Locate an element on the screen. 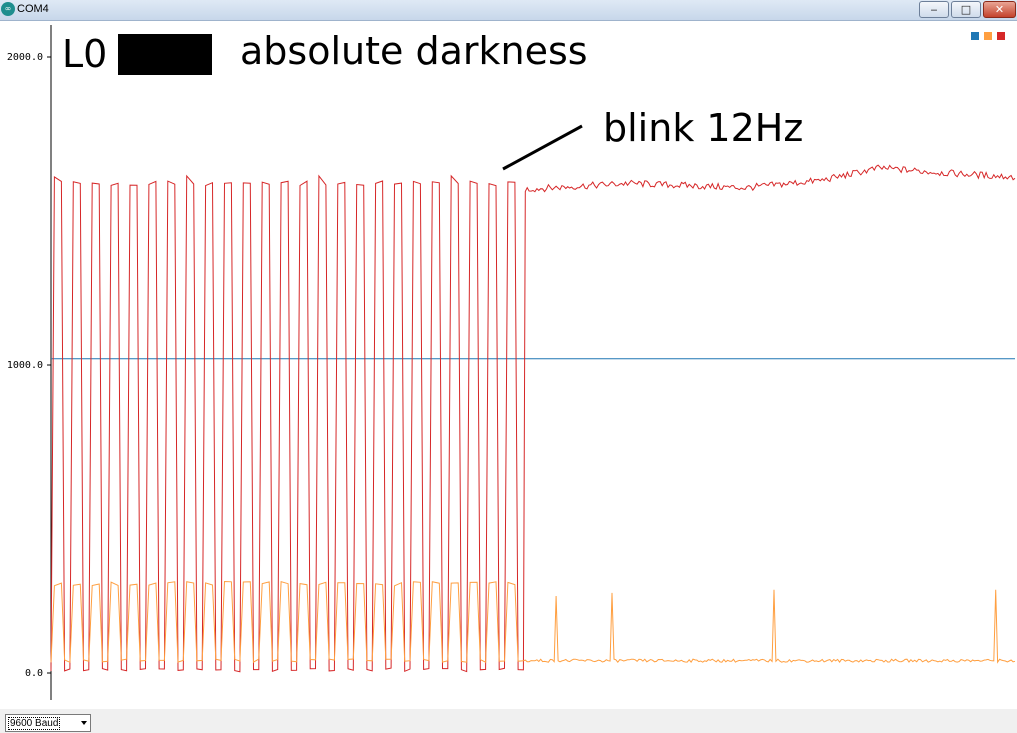 The height and width of the screenshot is (733, 1017). maximize-button: □ is located at coordinates (966, 9).